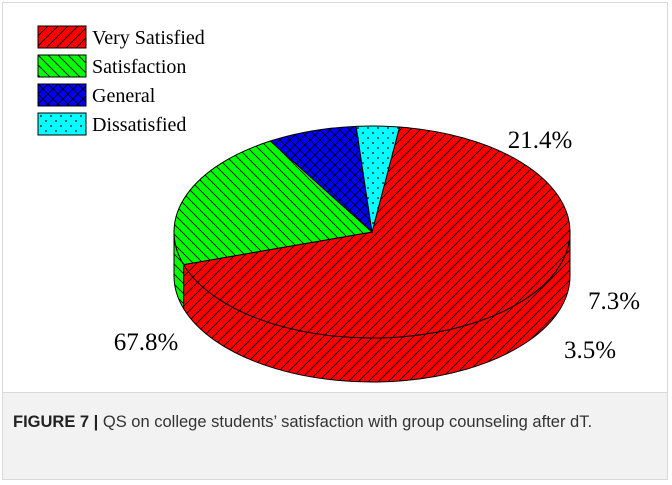 This screenshot has width=672, height=485. I want to click on legend-item: Very Satisfied, so click(121, 37).